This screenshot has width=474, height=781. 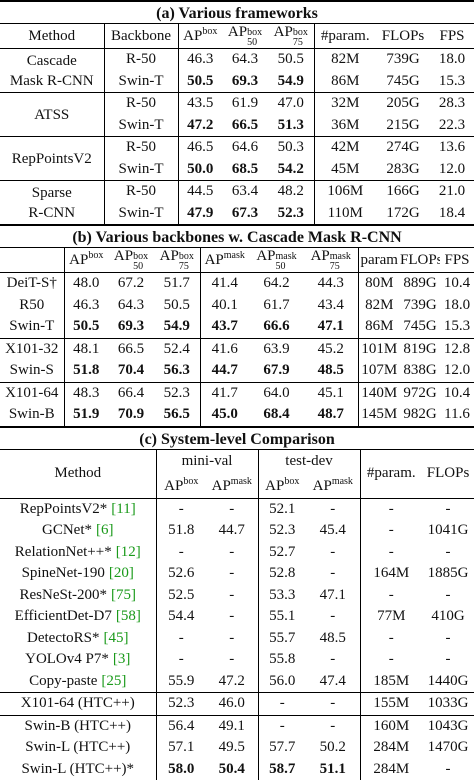 I want to click on column-header: AP mask, so click(x=224, y=260).